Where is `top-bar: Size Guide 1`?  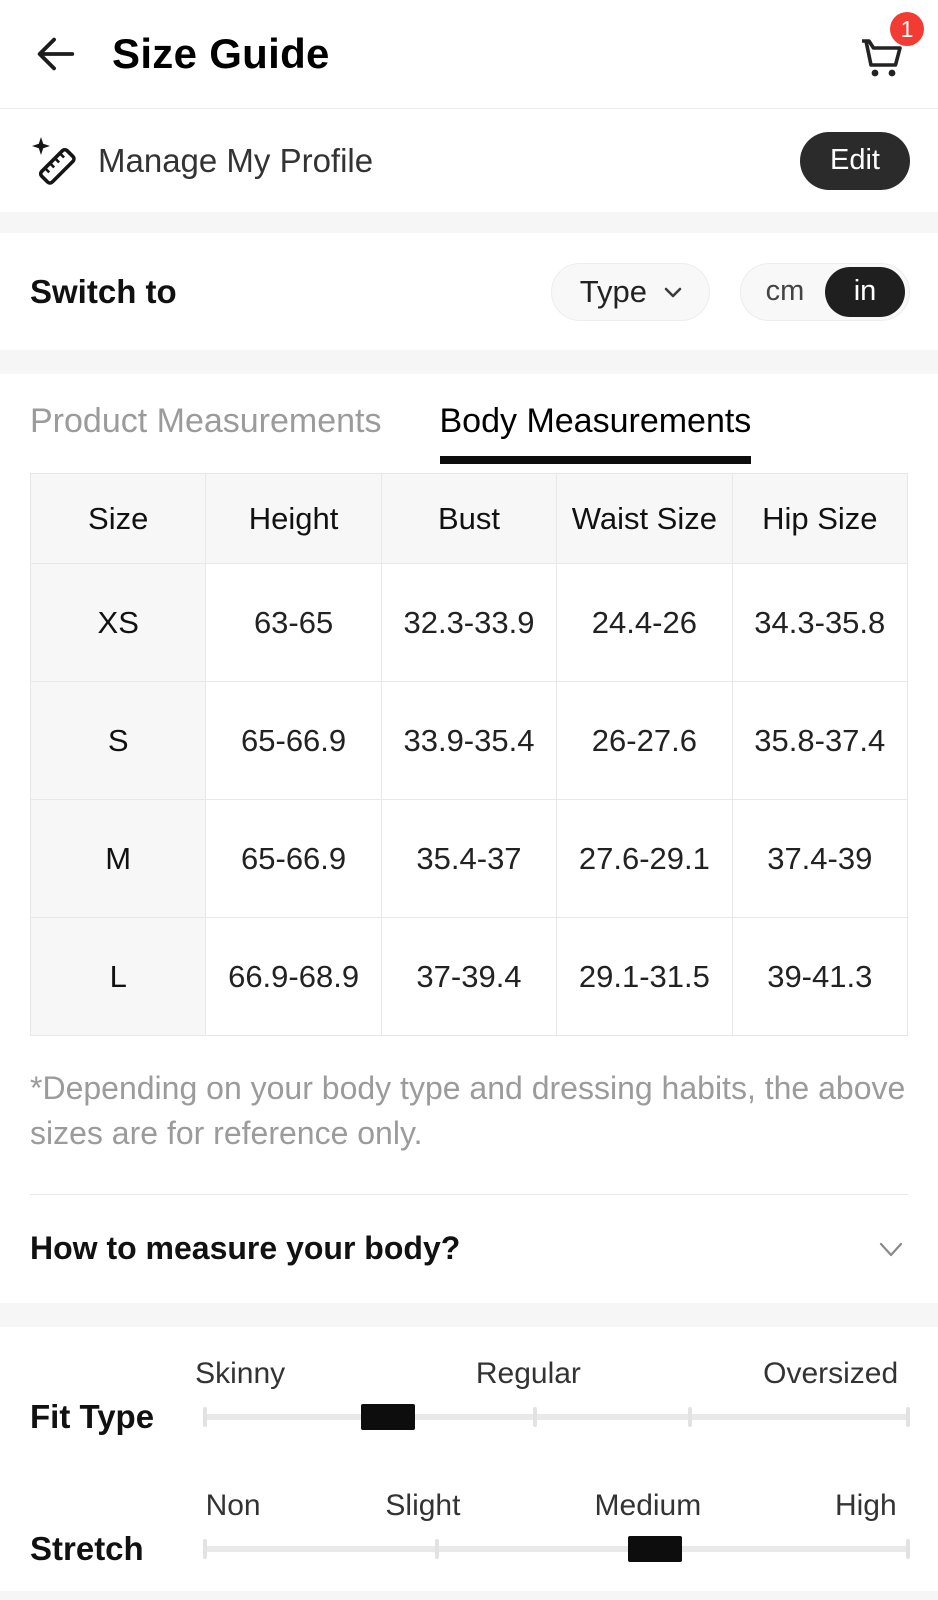 top-bar: Size Guide 1 is located at coordinates (469, 54).